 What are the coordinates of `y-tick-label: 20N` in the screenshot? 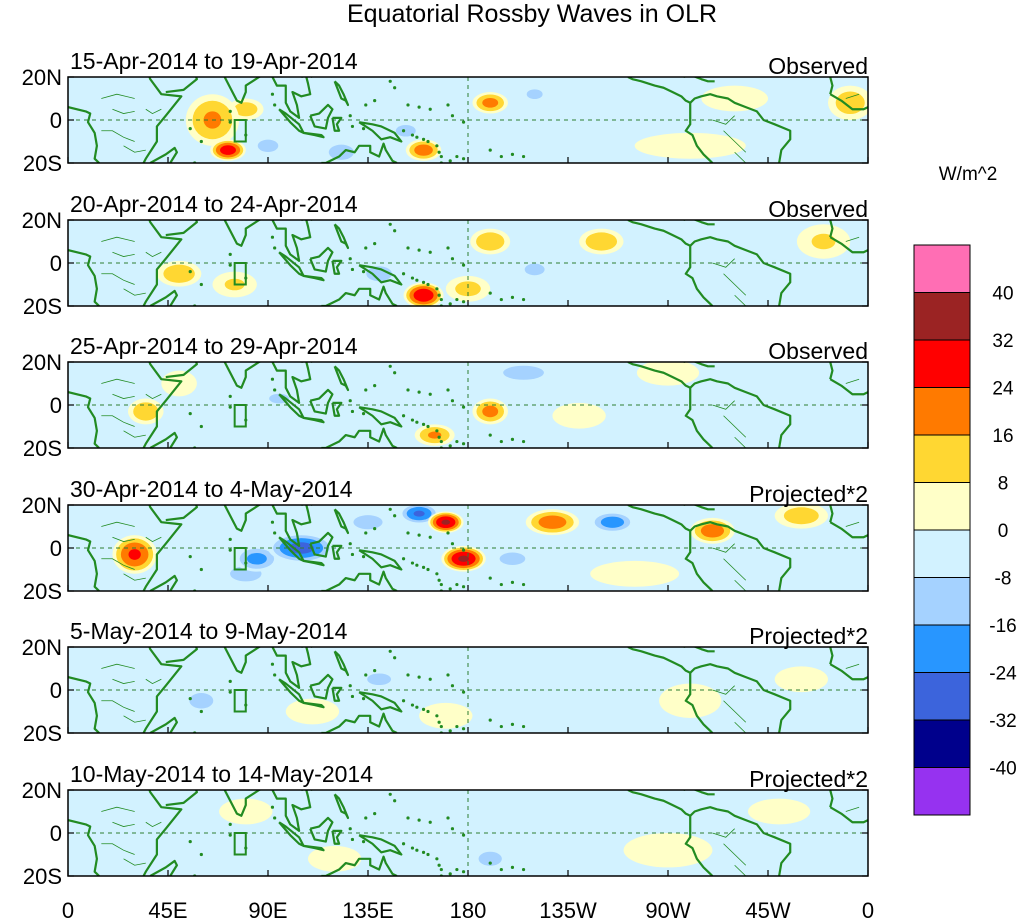 It's located at (42, 220).